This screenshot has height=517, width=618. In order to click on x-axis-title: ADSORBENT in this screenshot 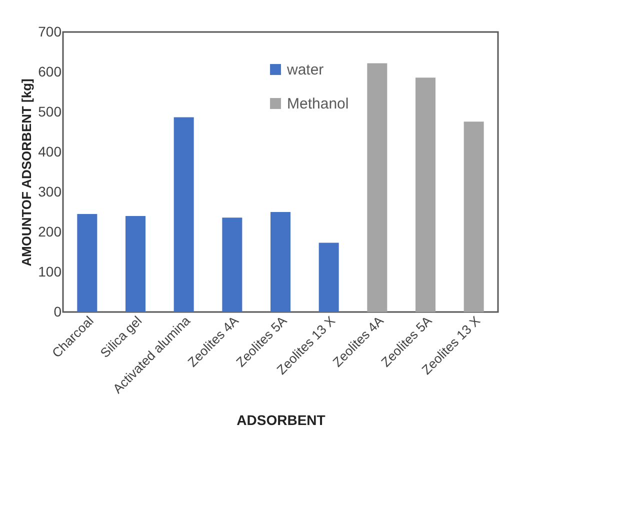, I will do `click(281, 420)`.